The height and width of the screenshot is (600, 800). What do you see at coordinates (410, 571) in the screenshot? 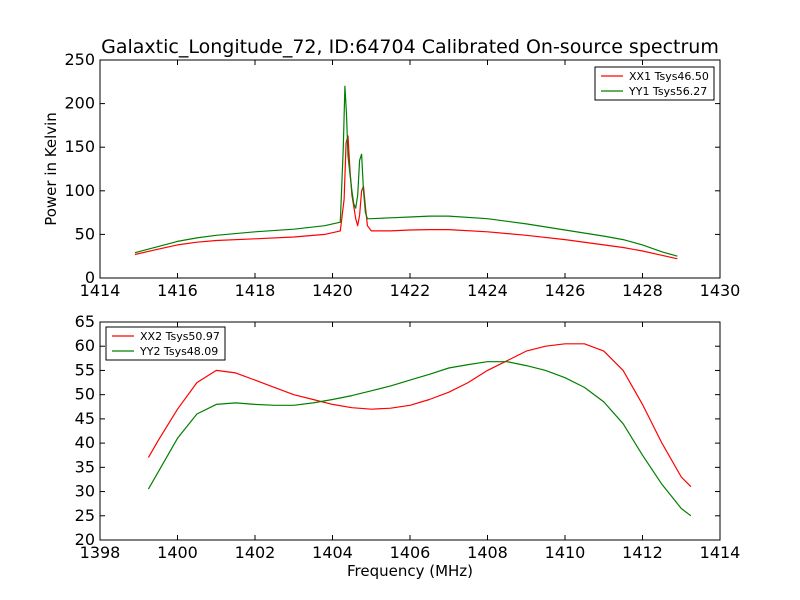
I see `x-axis-label: Frequency (MHz)` at bounding box center [410, 571].